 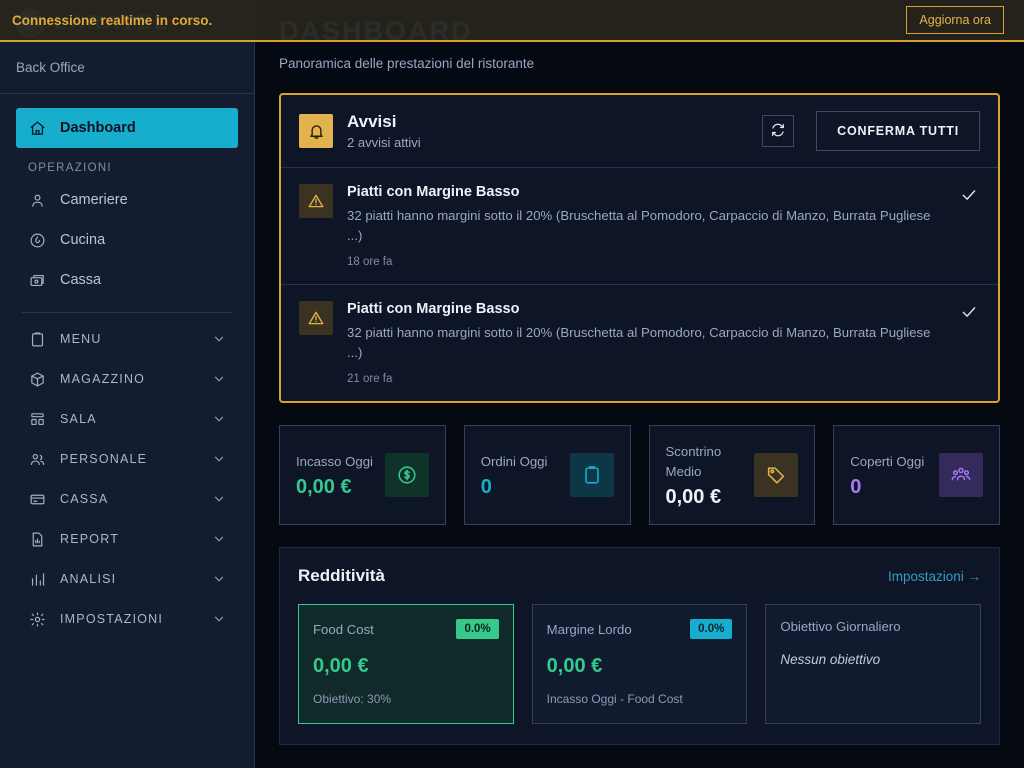 What do you see at coordinates (127, 579) in the screenshot?
I see `sidebar-group-analisi: ANALISI` at bounding box center [127, 579].